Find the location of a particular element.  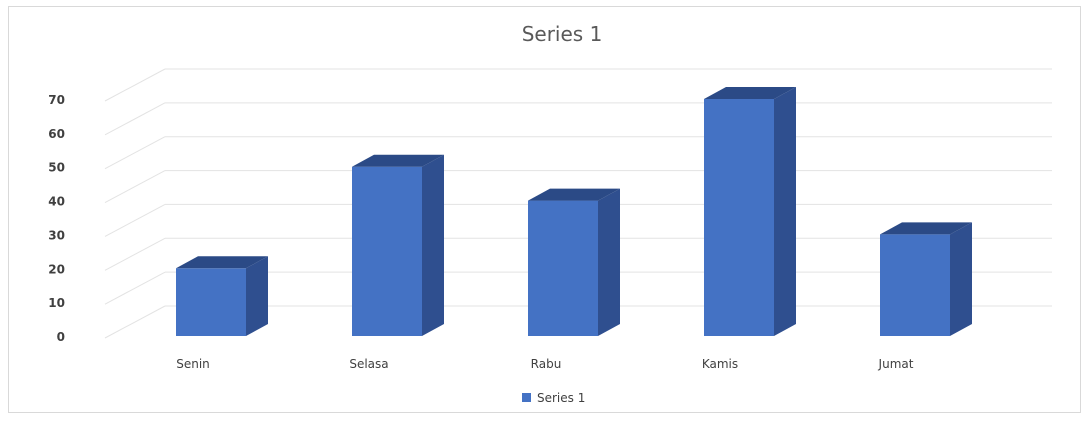

bar-selasa is located at coordinates (398, 245).